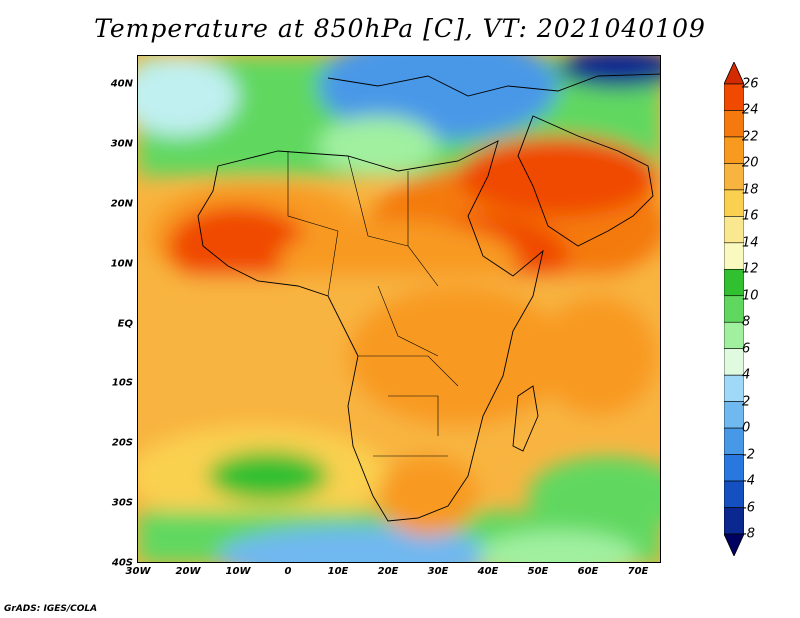 This screenshot has width=800, height=618. What do you see at coordinates (746, 322) in the screenshot?
I see `colorbar-label: 8` at bounding box center [746, 322].